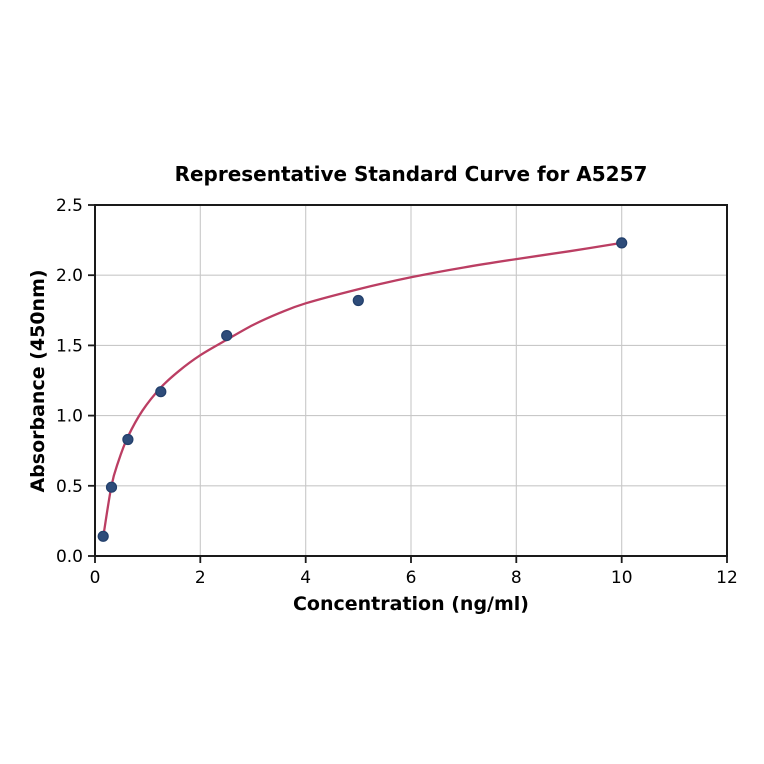 Image resolution: width=764 pixels, height=764 pixels. I want to click on x-tick-label: 10, so click(622, 578).